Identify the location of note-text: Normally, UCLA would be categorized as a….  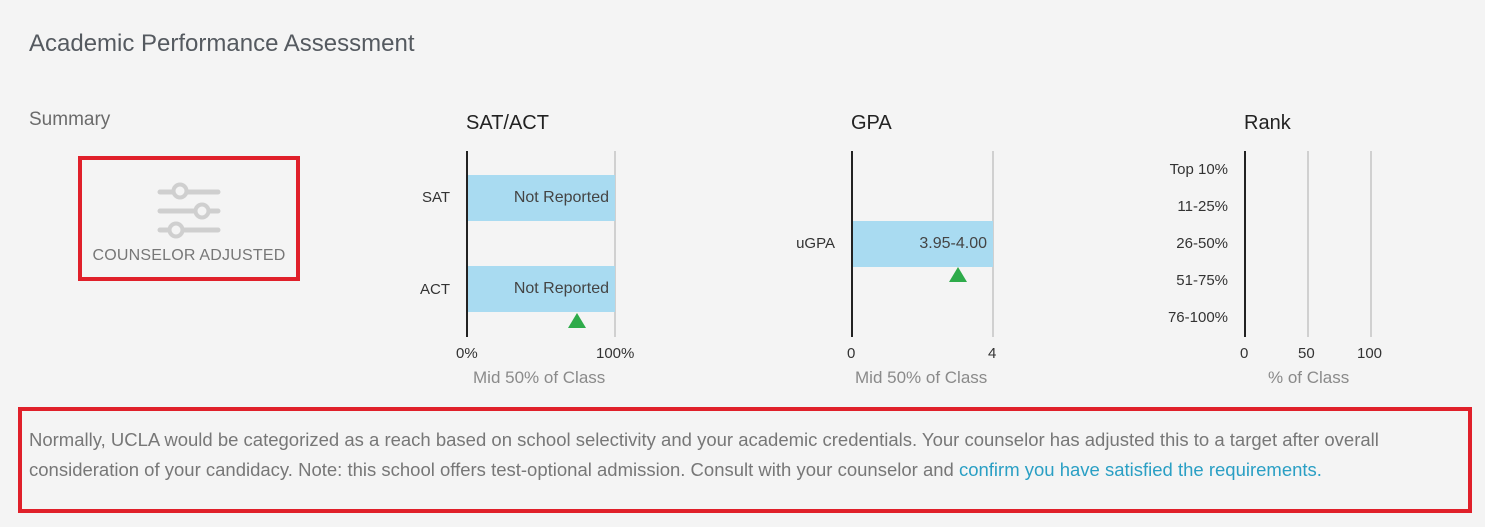
(704, 454).